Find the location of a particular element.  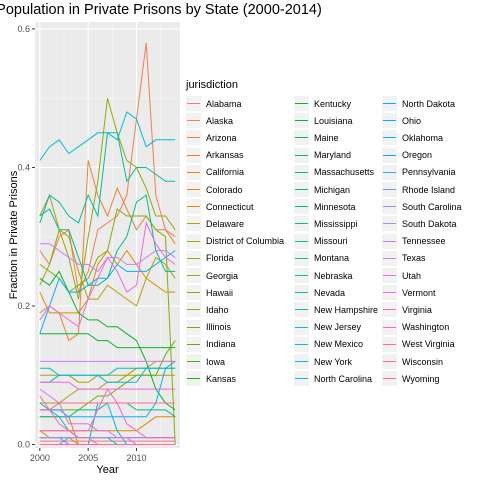

legend-item-kansas: Kansas is located at coordinates (211, 378).